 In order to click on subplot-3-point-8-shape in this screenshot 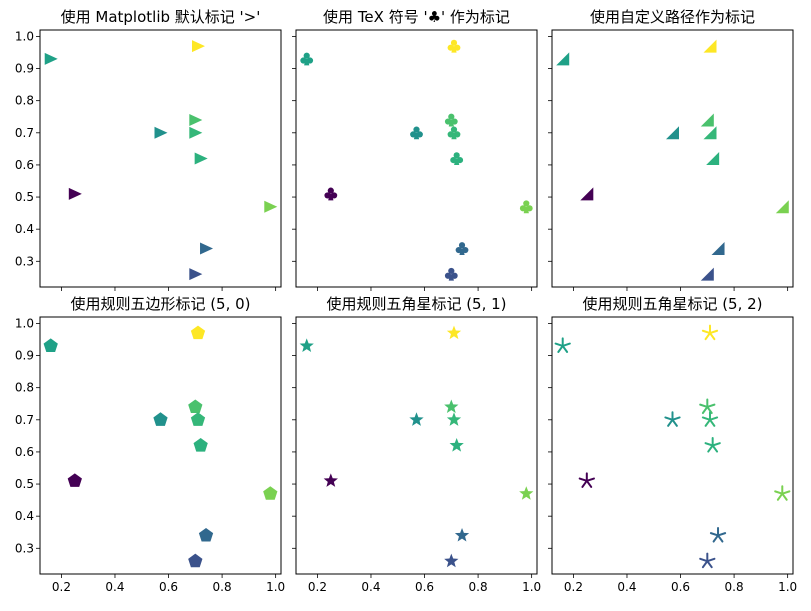, I will do `click(782, 207)`.